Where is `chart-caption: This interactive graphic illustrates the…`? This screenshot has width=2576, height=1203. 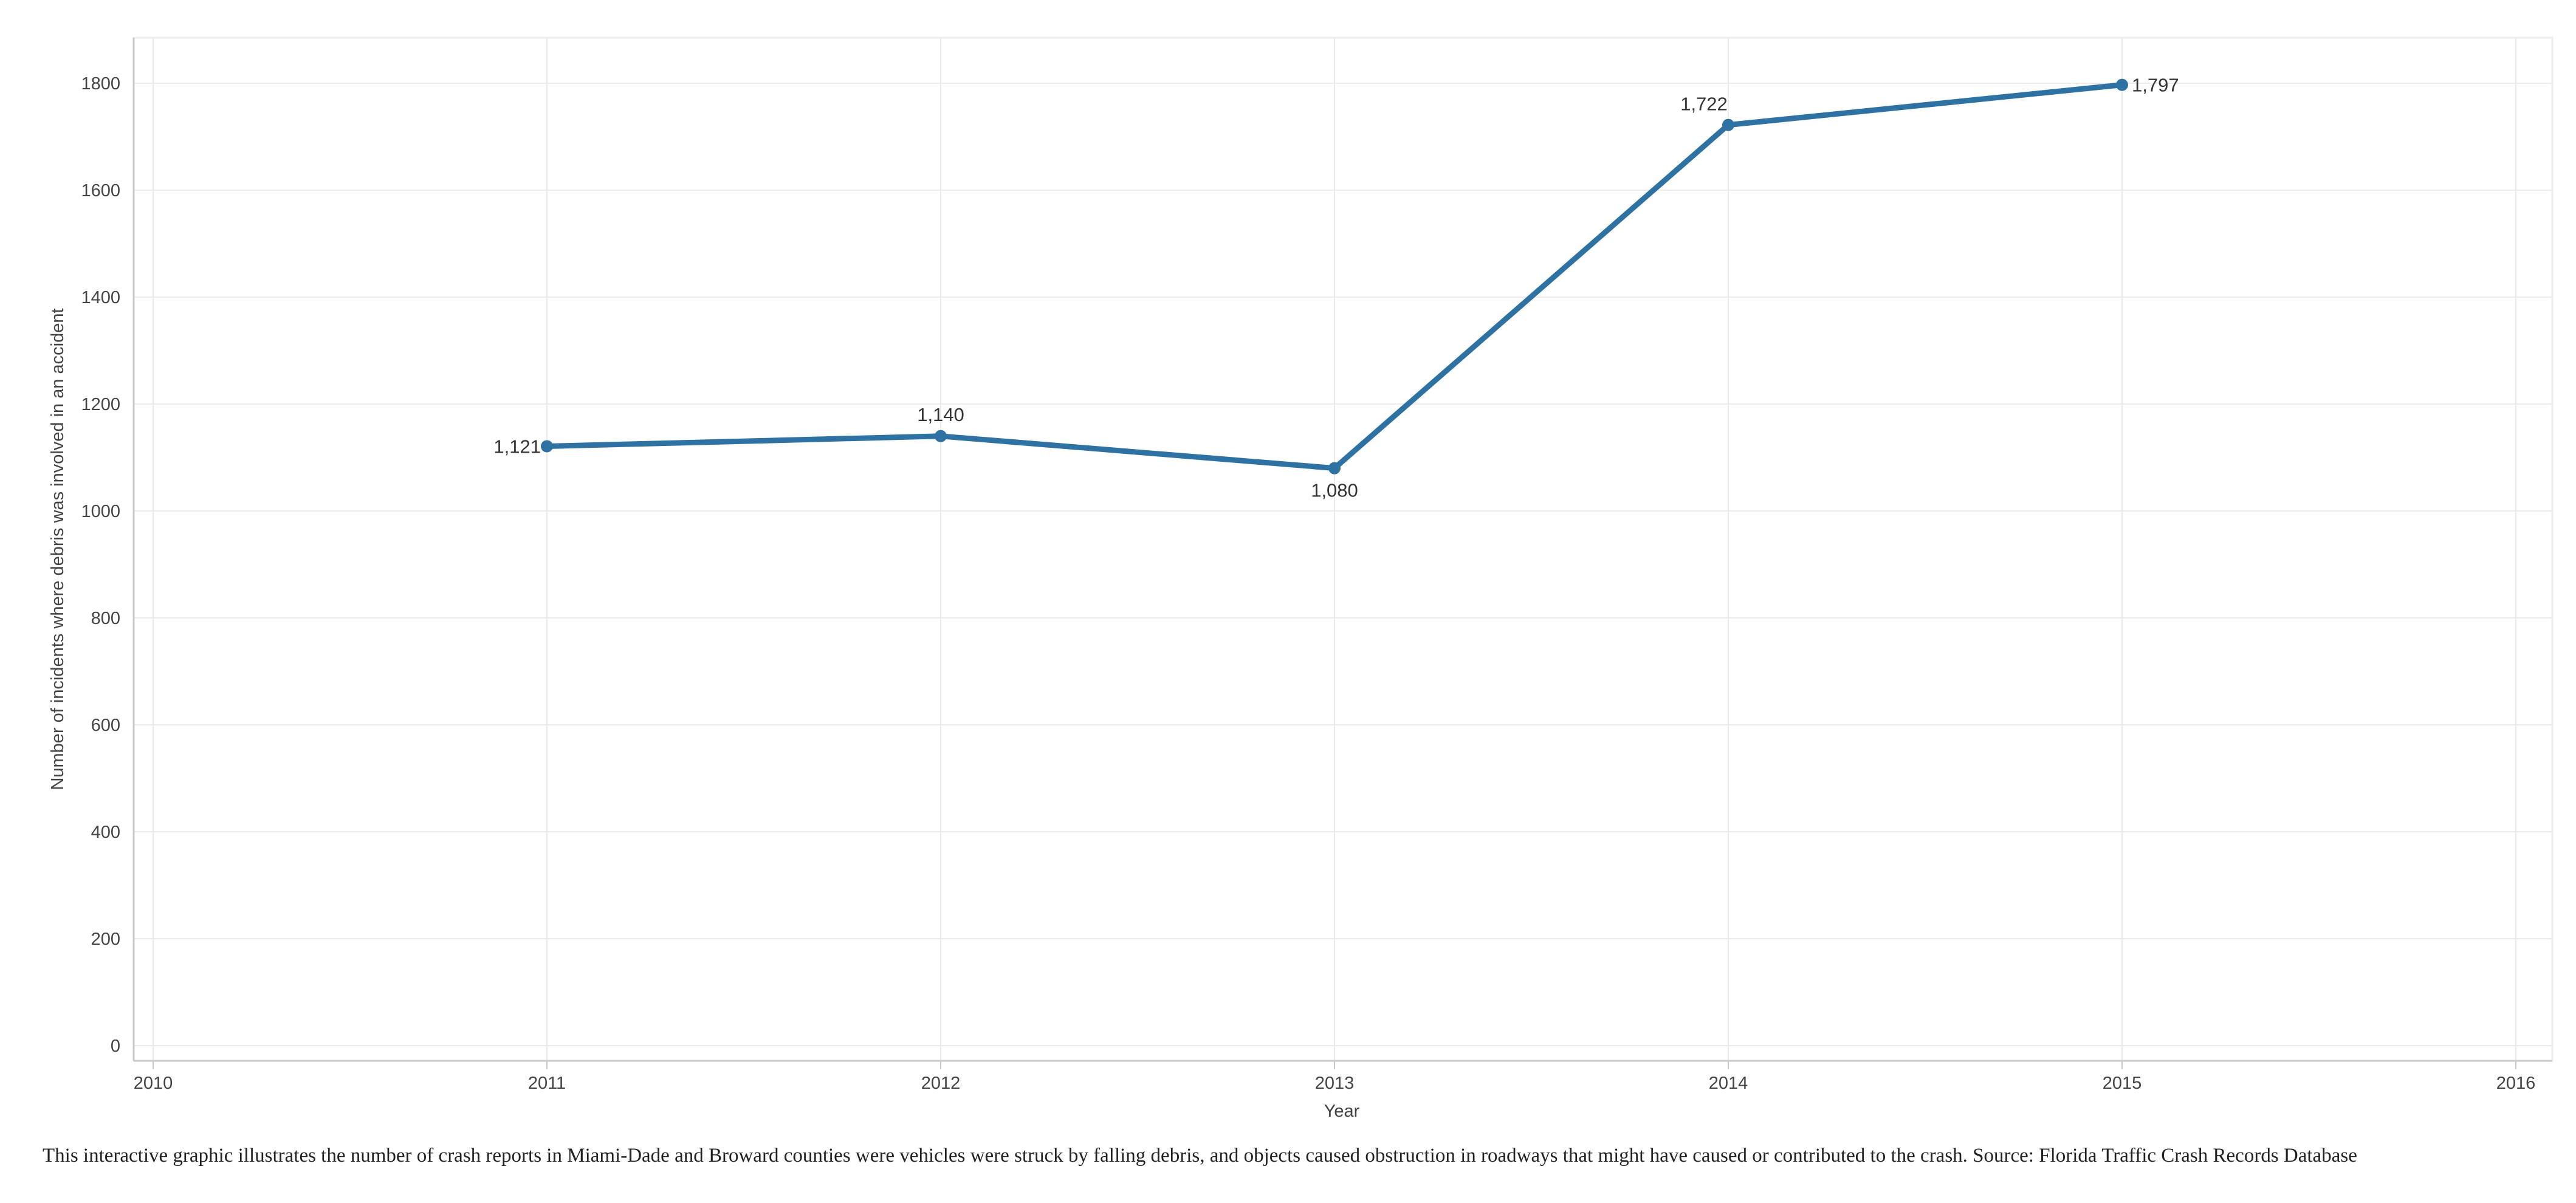
chart-caption: This interactive graphic illustrates the… is located at coordinates (1200, 1156).